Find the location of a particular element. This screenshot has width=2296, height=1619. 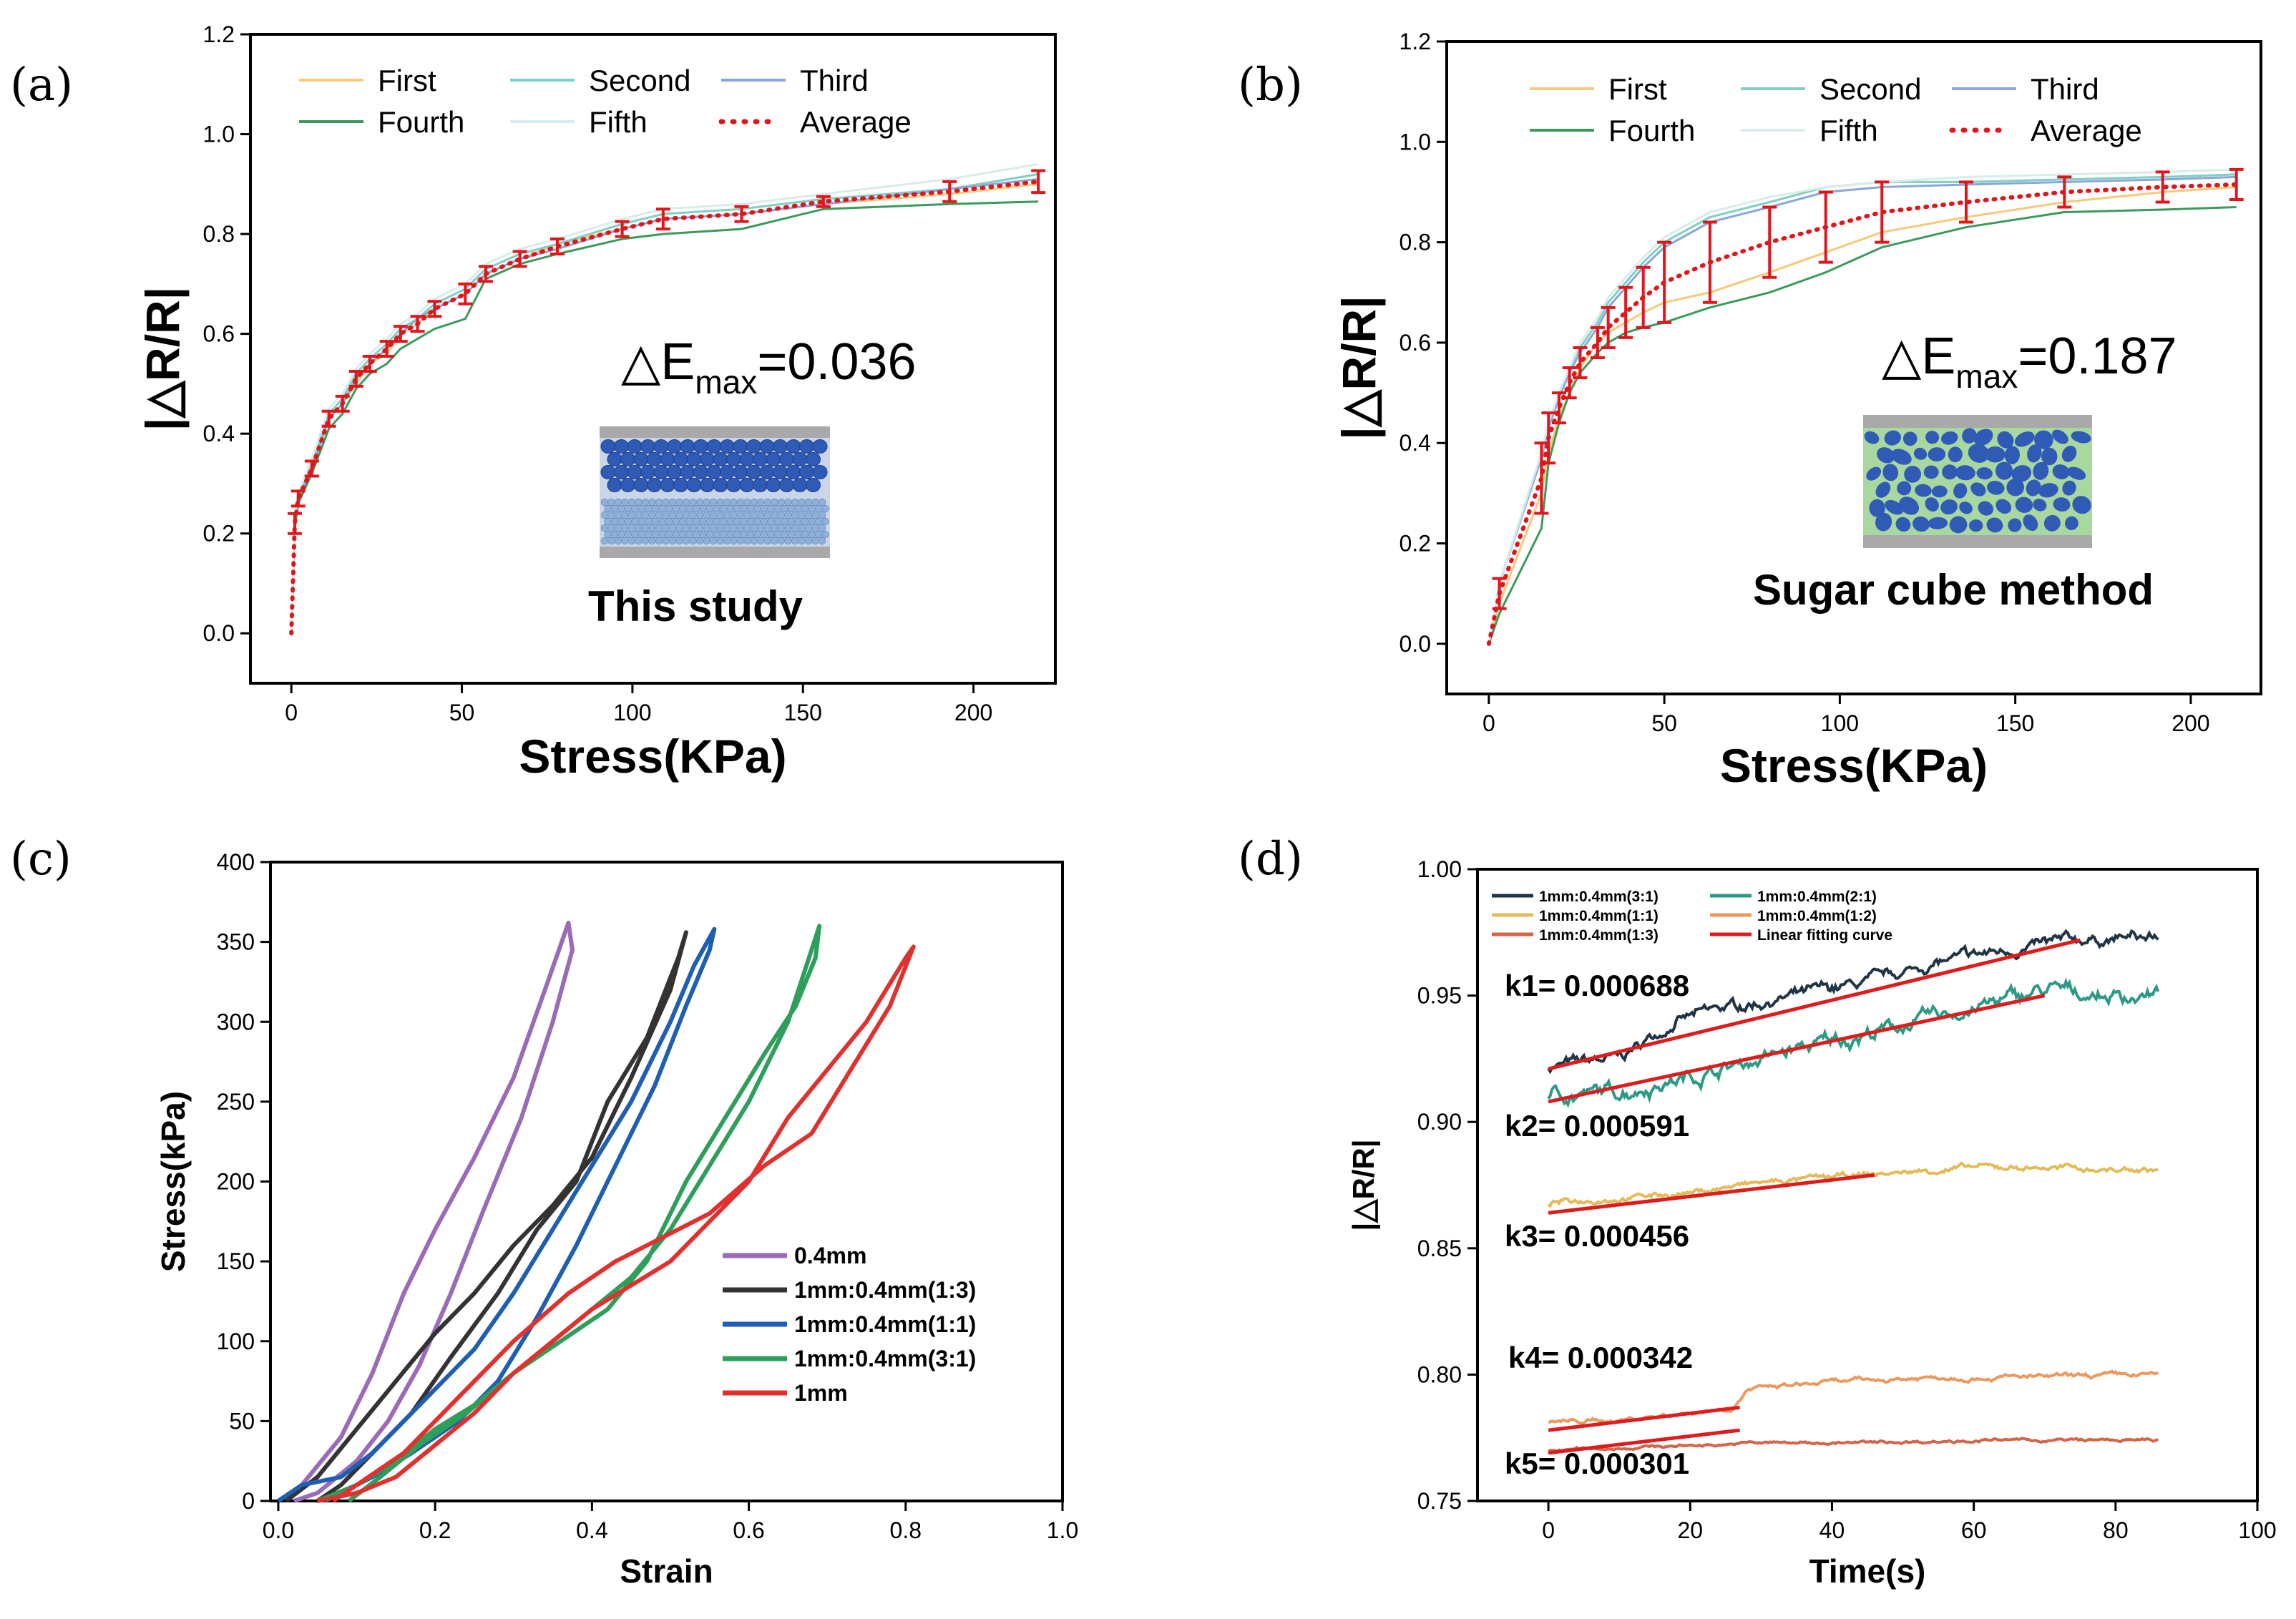

x-tick-label-d: 80 is located at coordinates (2116, 1530).